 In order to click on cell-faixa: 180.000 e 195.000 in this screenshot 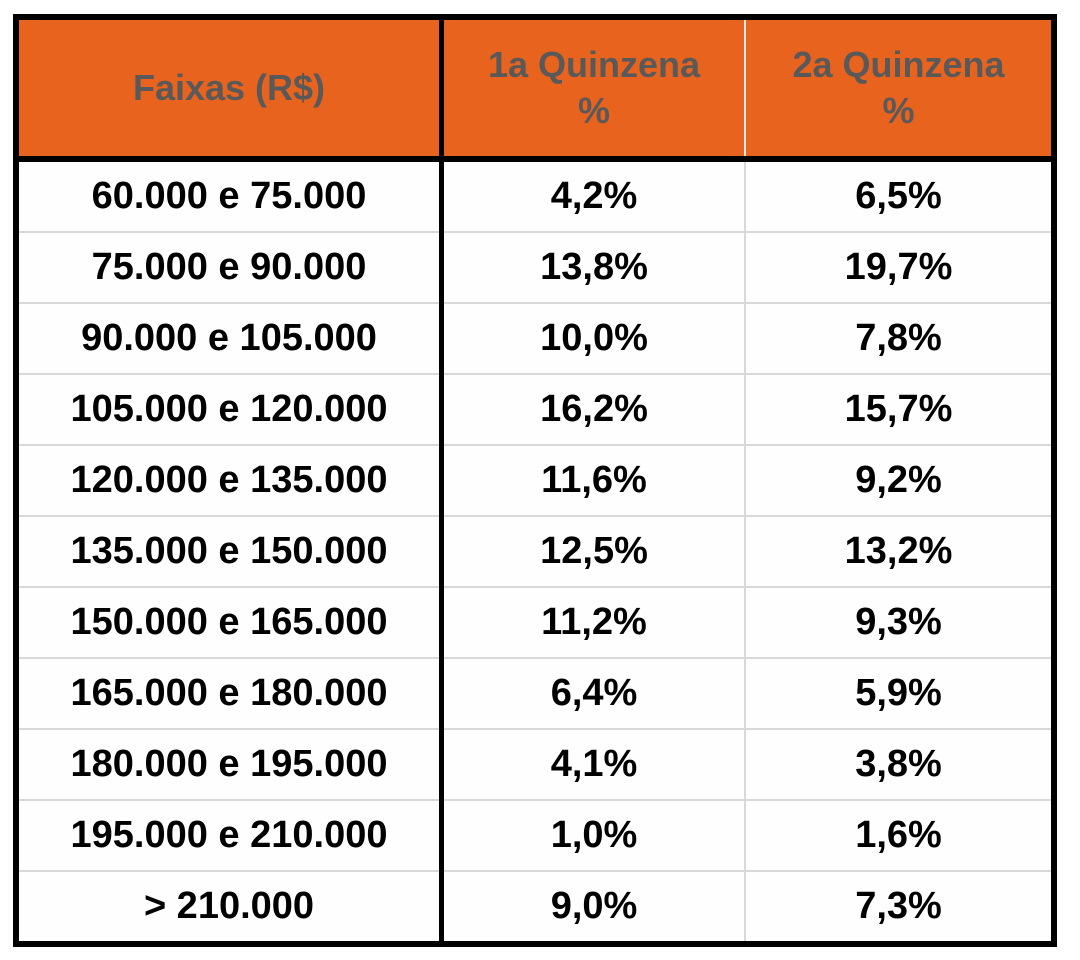, I will do `click(230, 764)`.